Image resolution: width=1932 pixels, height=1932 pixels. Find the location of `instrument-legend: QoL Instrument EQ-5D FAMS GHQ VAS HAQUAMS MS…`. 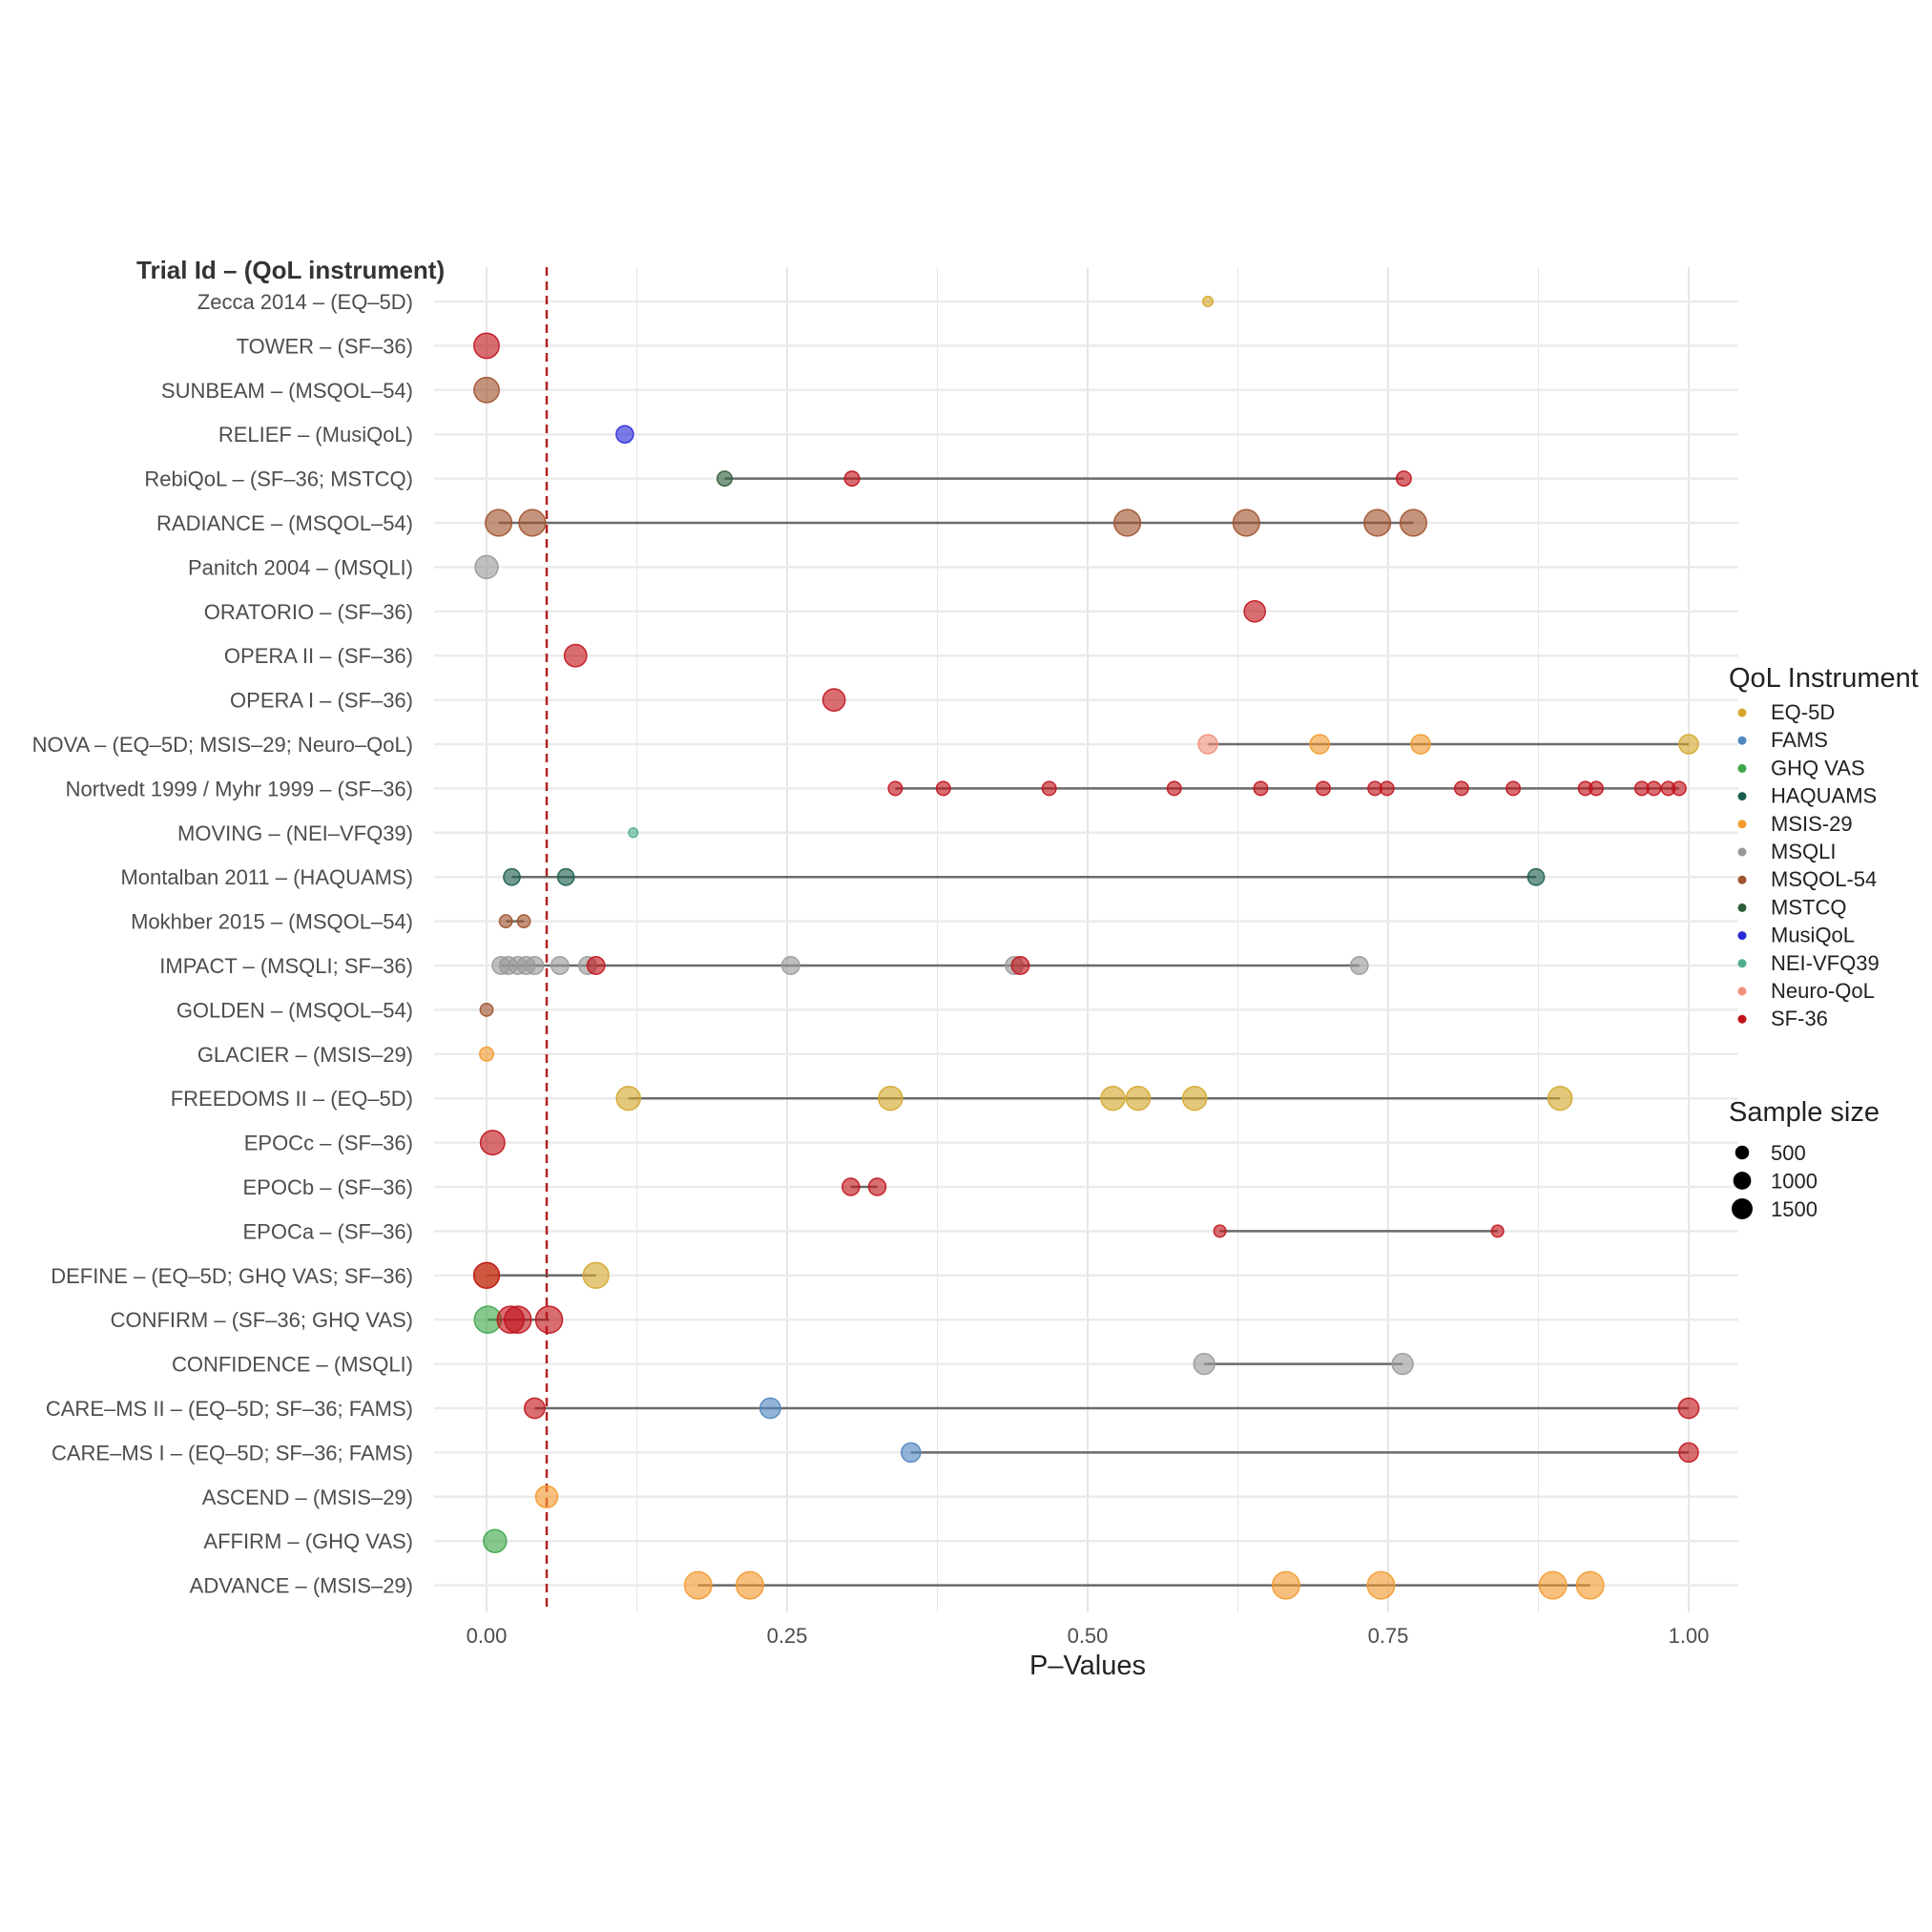

instrument-legend: QoL Instrument EQ-5D FAMS GHQ VAS HAQUAMS MS… is located at coordinates (1824, 846).